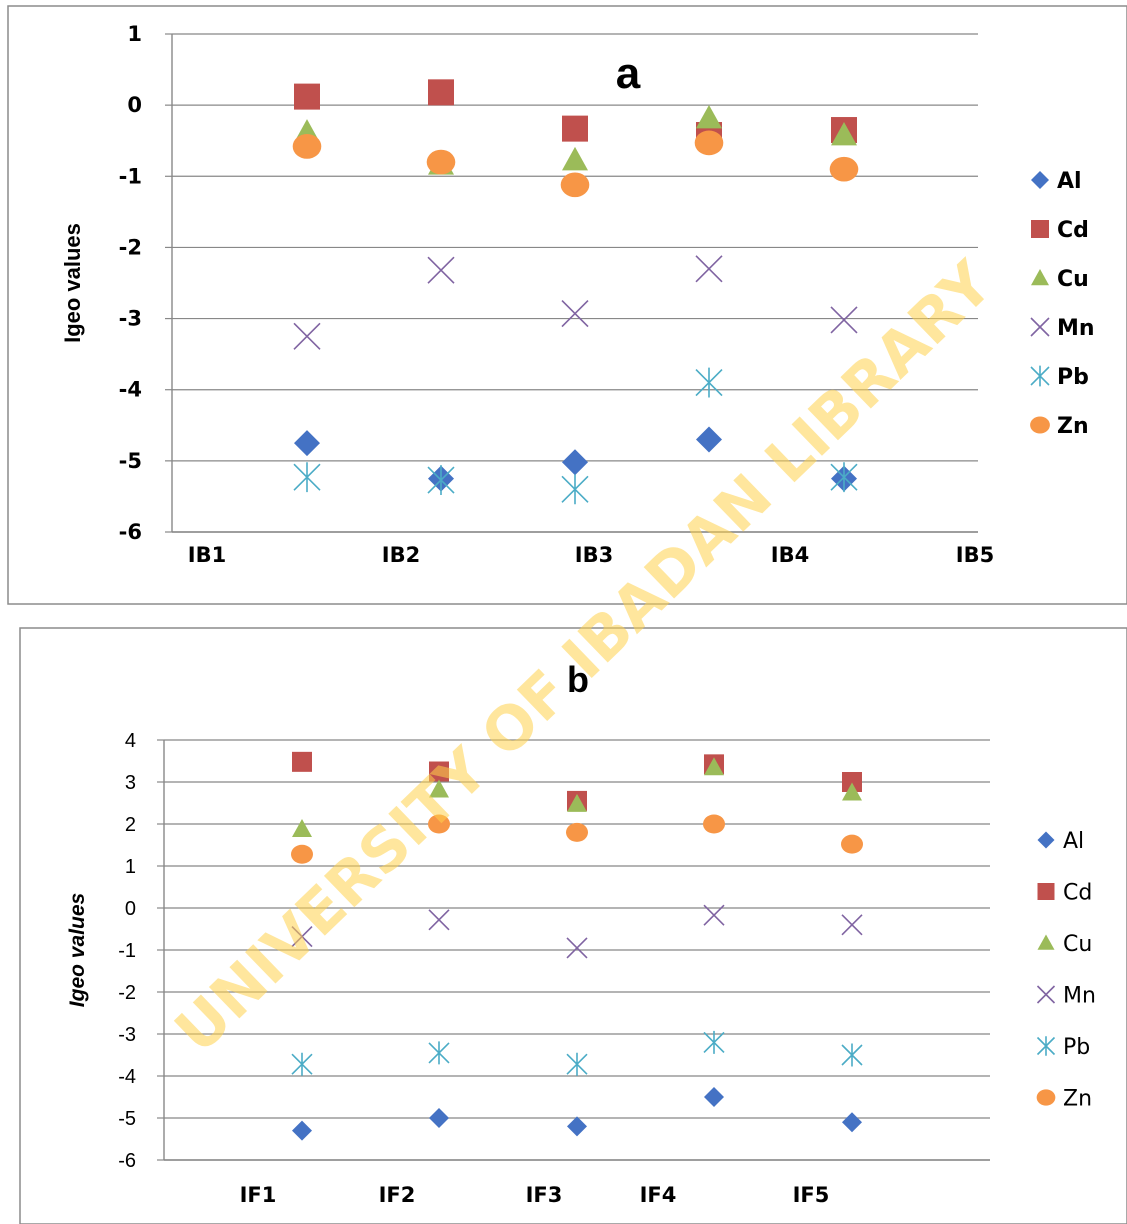 The height and width of the screenshot is (1224, 1127). What do you see at coordinates (130, 532) in the screenshot?
I see `y-tick-label: -6` at bounding box center [130, 532].